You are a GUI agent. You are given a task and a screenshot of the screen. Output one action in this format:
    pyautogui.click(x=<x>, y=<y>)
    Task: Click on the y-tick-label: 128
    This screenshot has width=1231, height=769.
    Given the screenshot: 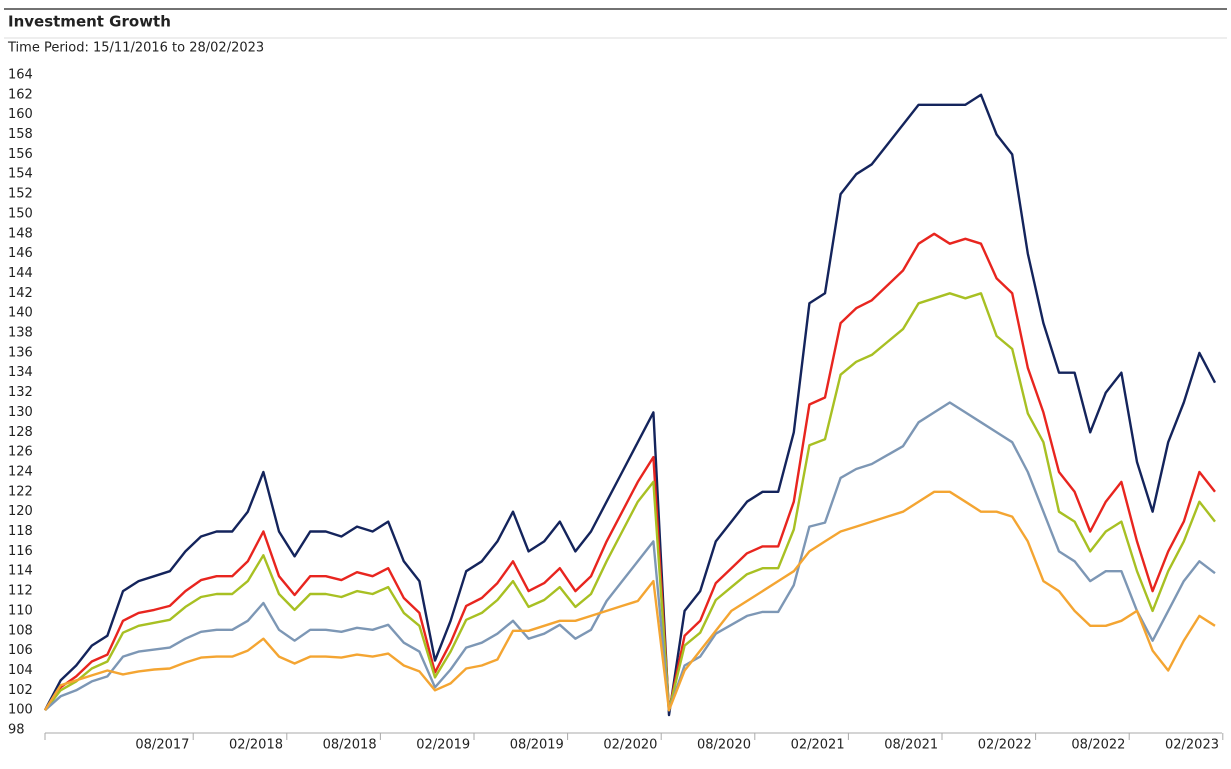 What is the action you would take?
    pyautogui.click(x=20, y=432)
    